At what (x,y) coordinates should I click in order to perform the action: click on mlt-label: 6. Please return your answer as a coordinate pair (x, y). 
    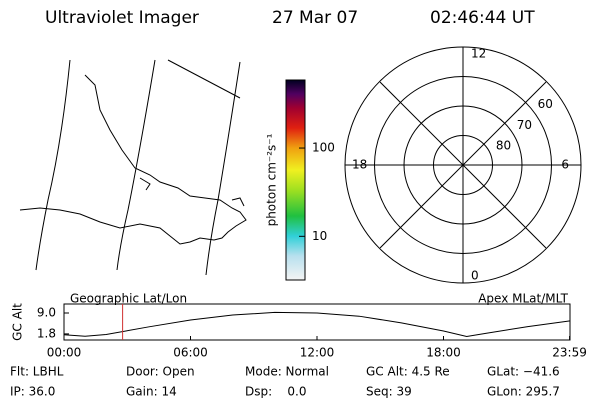
    Looking at the image, I should click on (565, 165).